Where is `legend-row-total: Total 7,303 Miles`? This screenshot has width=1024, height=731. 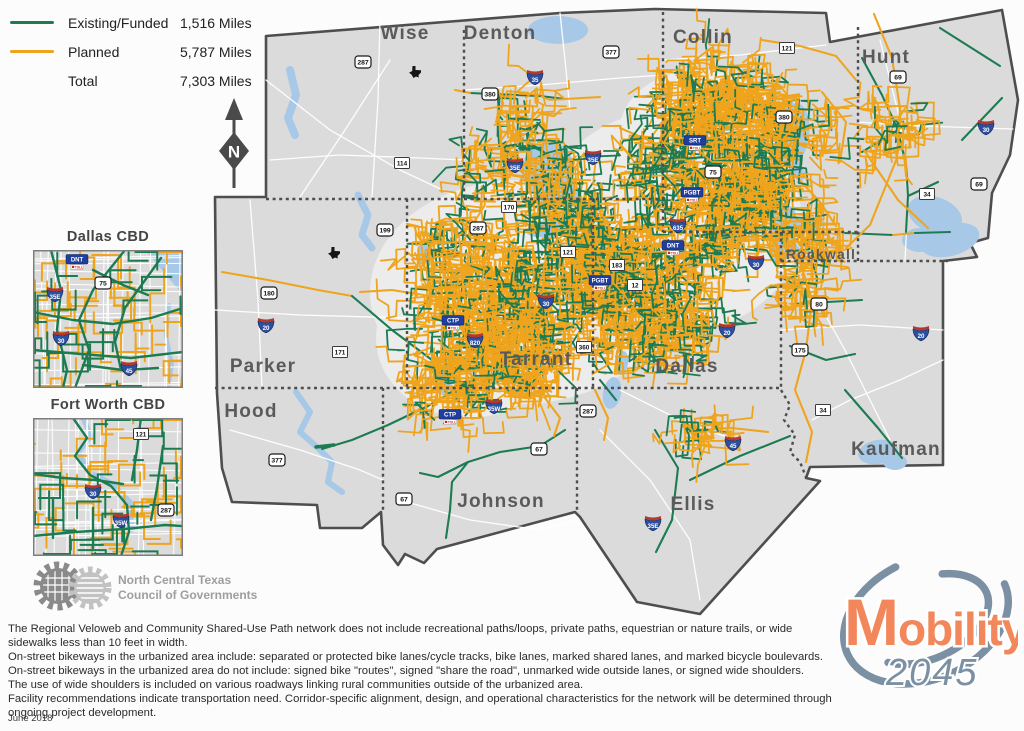 legend-row-total: Total 7,303 Miles is located at coordinates (134, 80).